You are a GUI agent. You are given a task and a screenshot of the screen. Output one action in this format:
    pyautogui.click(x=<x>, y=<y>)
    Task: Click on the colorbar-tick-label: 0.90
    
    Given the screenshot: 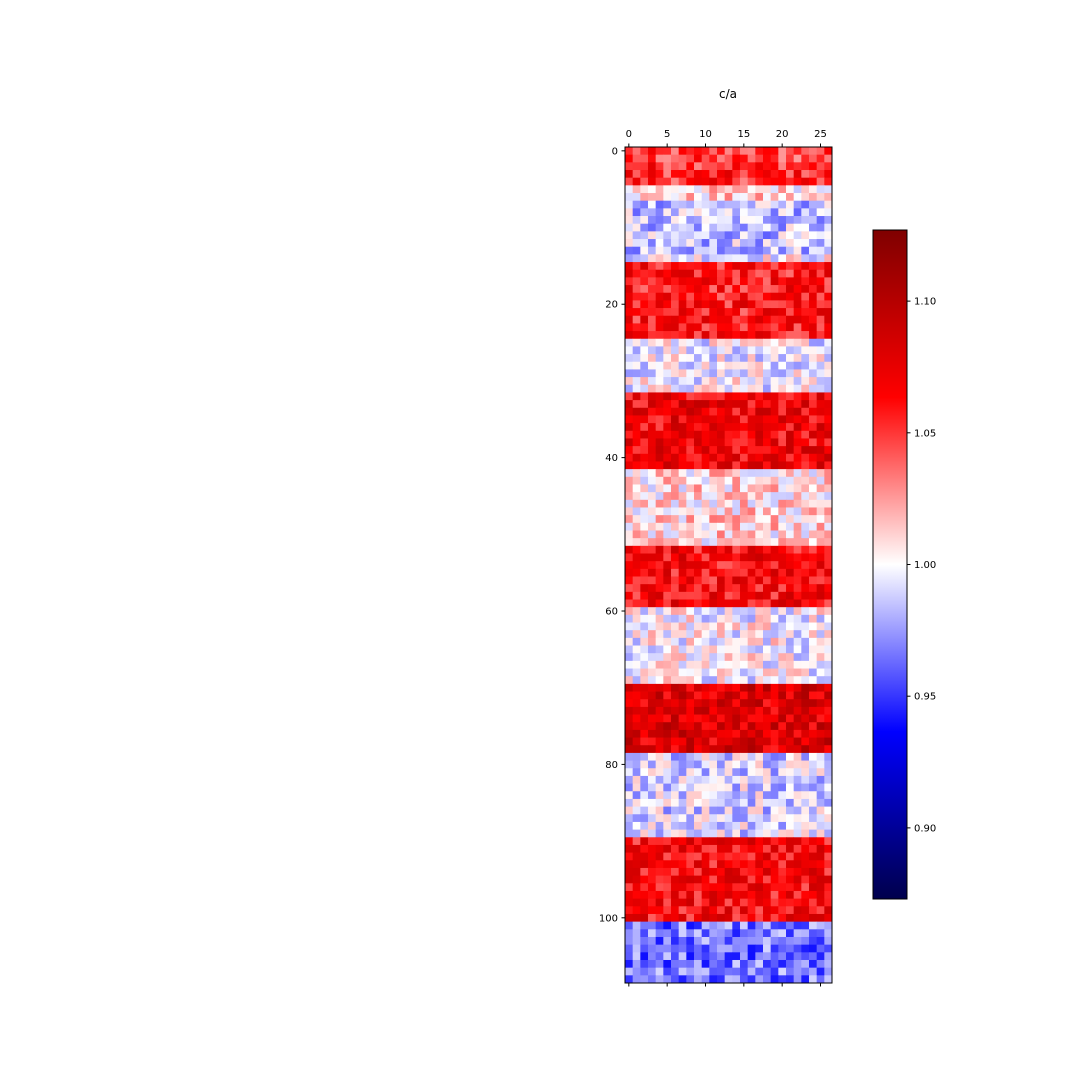 What is the action you would take?
    pyautogui.click(x=925, y=828)
    